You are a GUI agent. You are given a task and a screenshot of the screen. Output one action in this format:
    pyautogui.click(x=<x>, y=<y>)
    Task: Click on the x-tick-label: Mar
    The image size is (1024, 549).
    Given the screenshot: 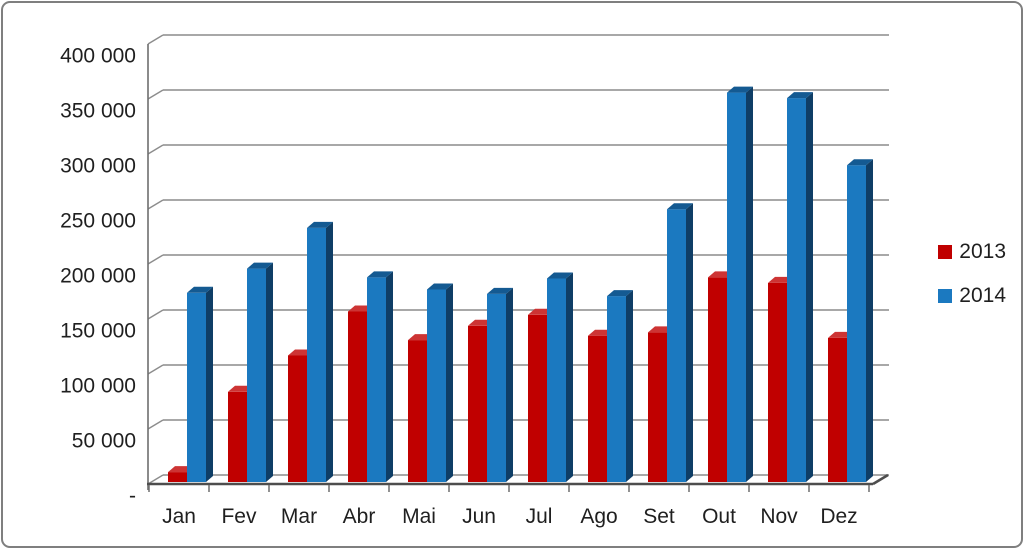 What is the action you would take?
    pyautogui.click(x=299, y=516)
    